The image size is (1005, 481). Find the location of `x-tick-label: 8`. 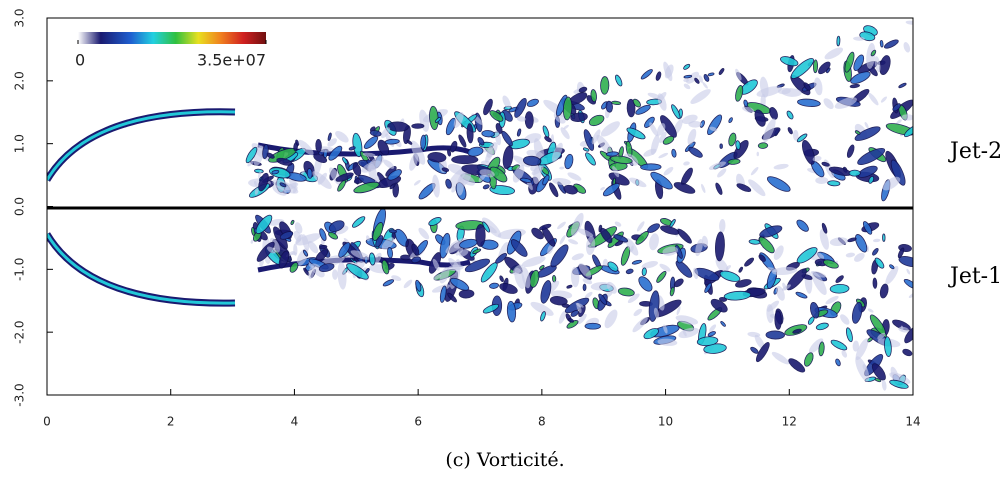

x-tick-label: 8 is located at coordinates (542, 422).